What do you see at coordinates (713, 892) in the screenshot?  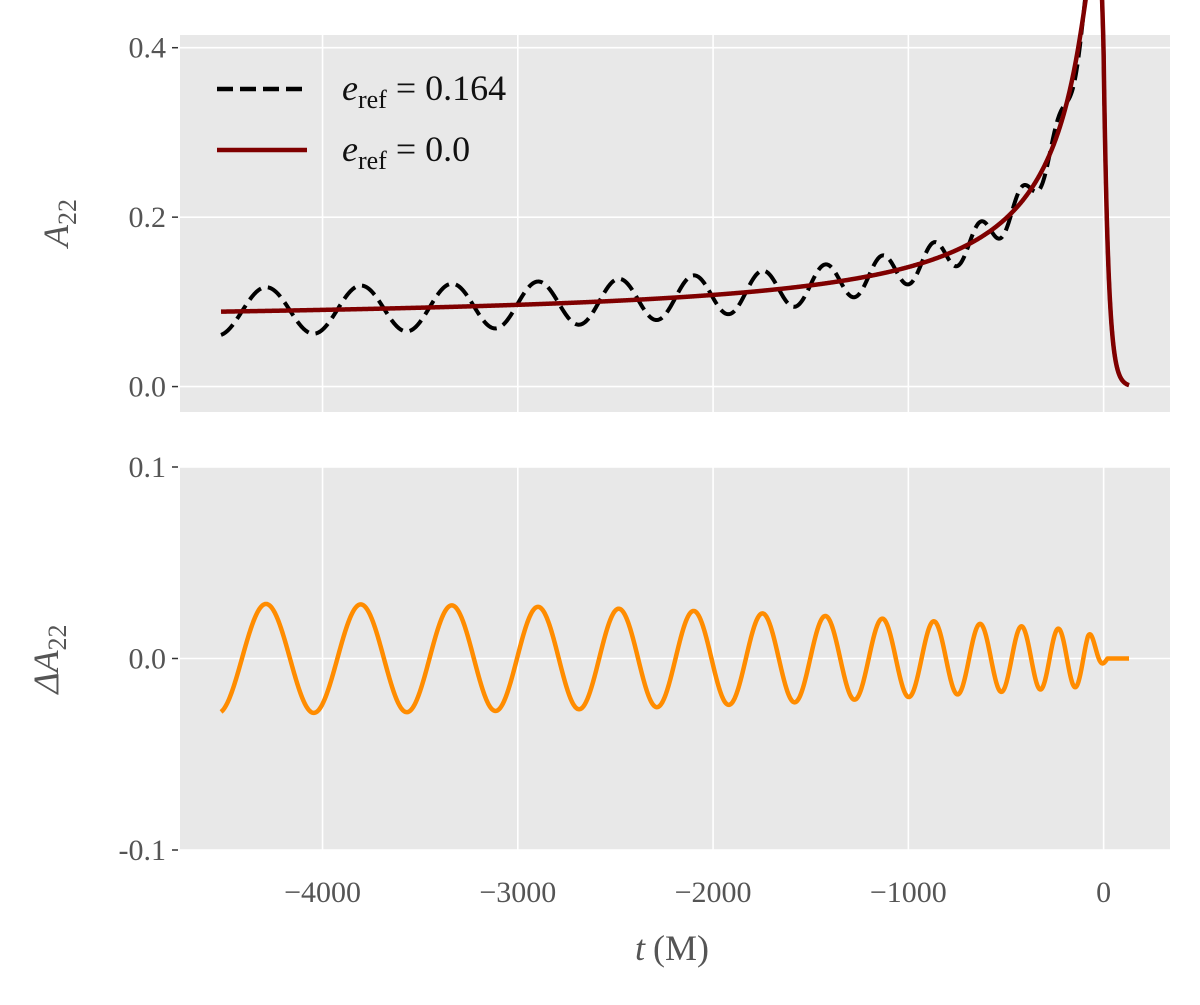 I see `x-tick-label: −2000` at bounding box center [713, 892].